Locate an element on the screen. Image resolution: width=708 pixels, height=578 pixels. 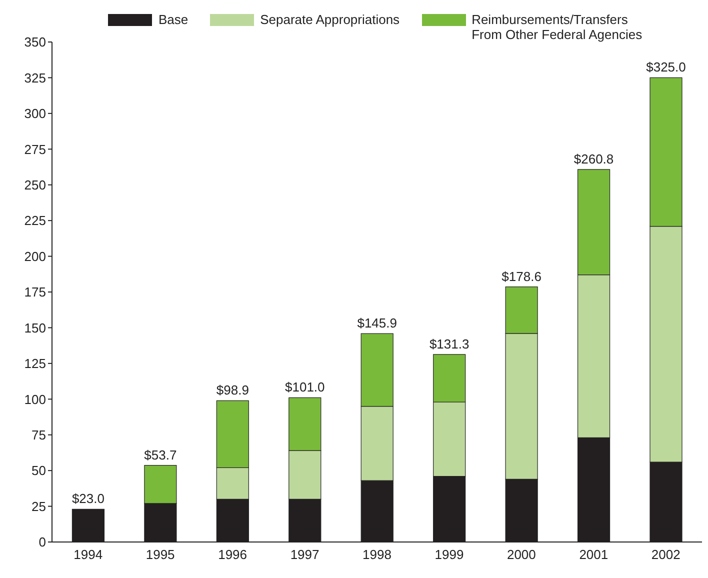
y-tick-label: 0 is located at coordinates (42, 542).